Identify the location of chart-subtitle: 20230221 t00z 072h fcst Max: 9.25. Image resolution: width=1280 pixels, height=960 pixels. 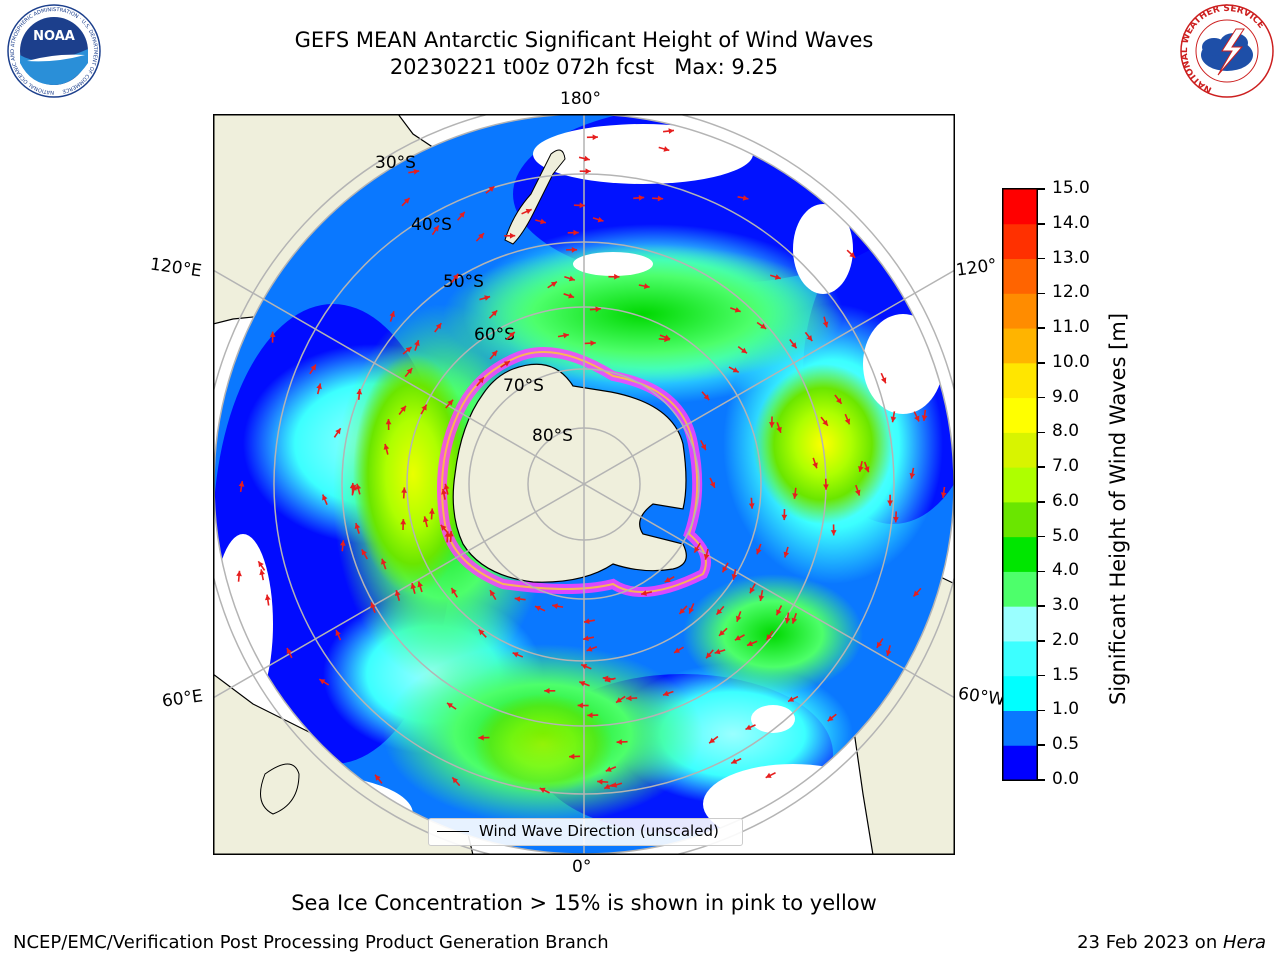
(584, 67).